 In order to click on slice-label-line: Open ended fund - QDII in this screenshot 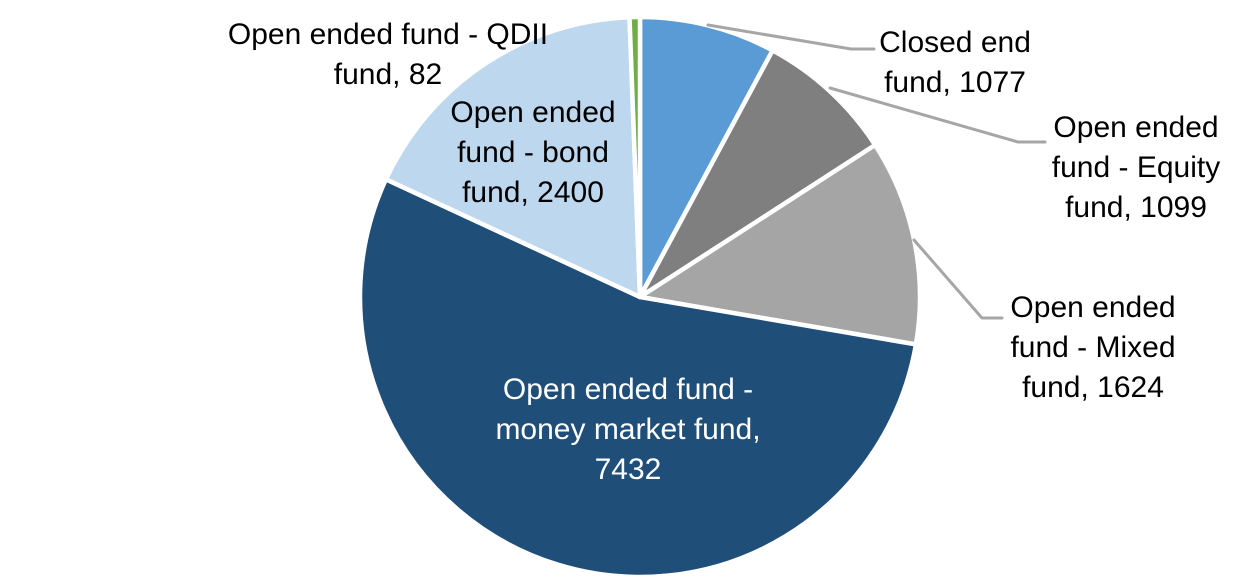, I will do `click(388, 34)`.